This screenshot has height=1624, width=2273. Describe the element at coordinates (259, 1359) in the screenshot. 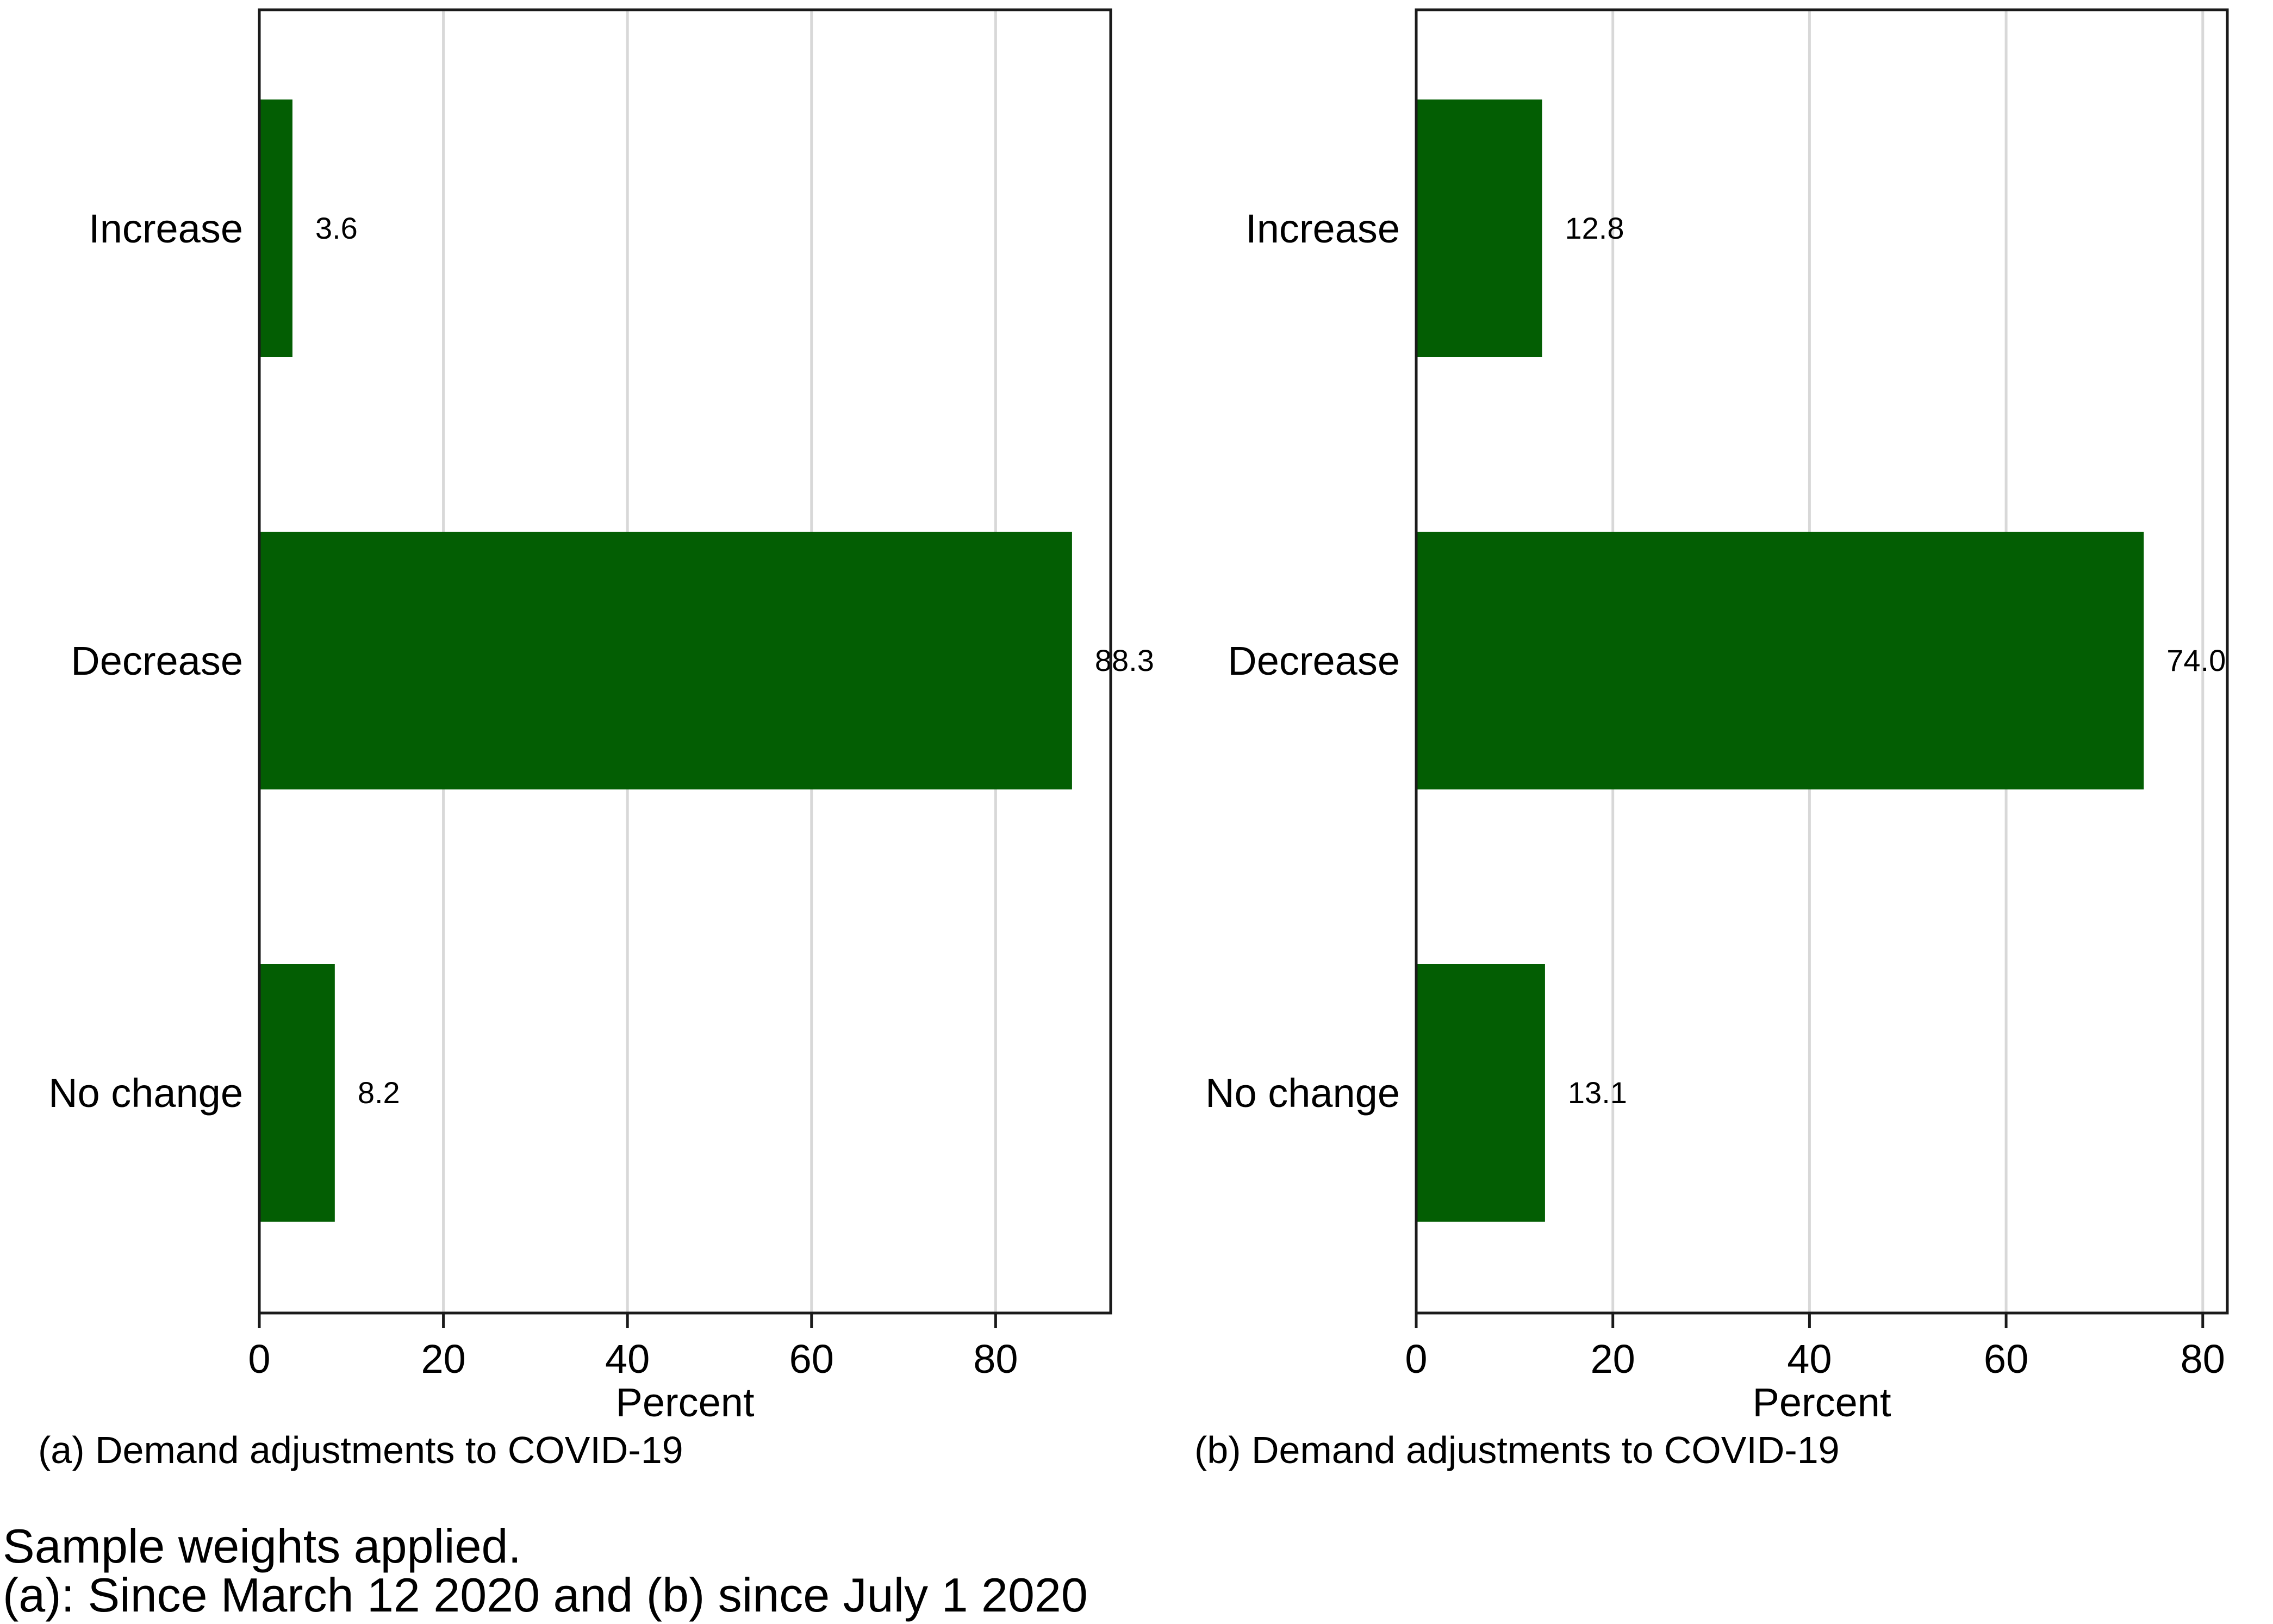

I see `x-tick-label-a-0: 0` at that location.